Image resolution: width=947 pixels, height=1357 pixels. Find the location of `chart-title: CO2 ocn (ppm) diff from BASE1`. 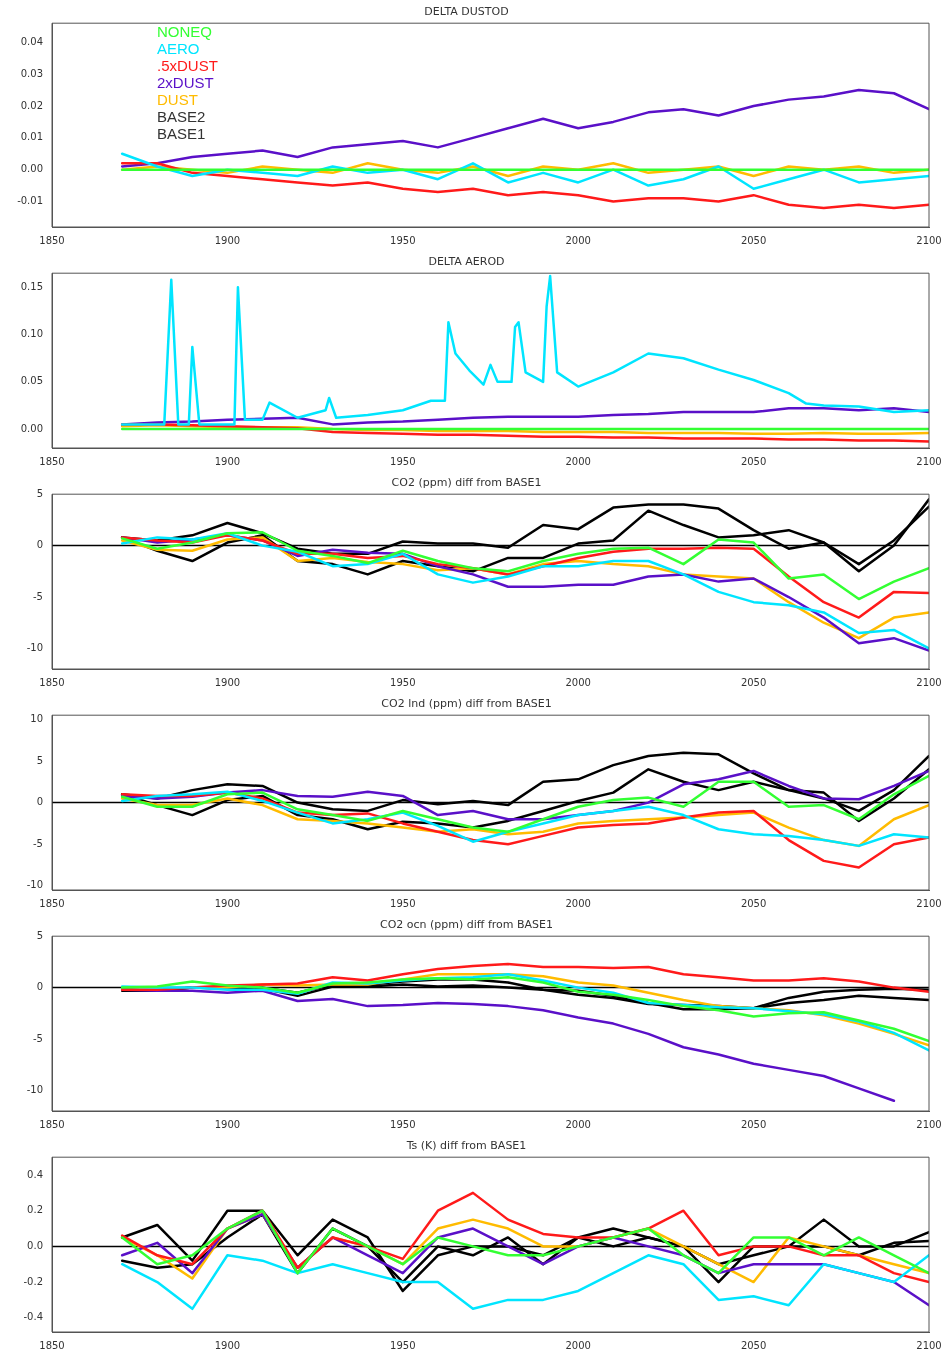

chart-title: CO2 ocn (ppm) diff from BASE1 is located at coordinates (466, 925).